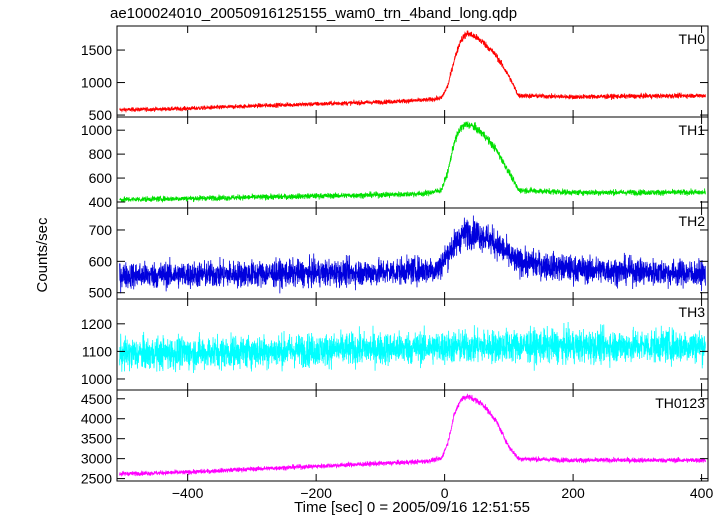 This screenshot has width=724, height=516. I want to click on series-label-th0123: TH0123, so click(680, 403).